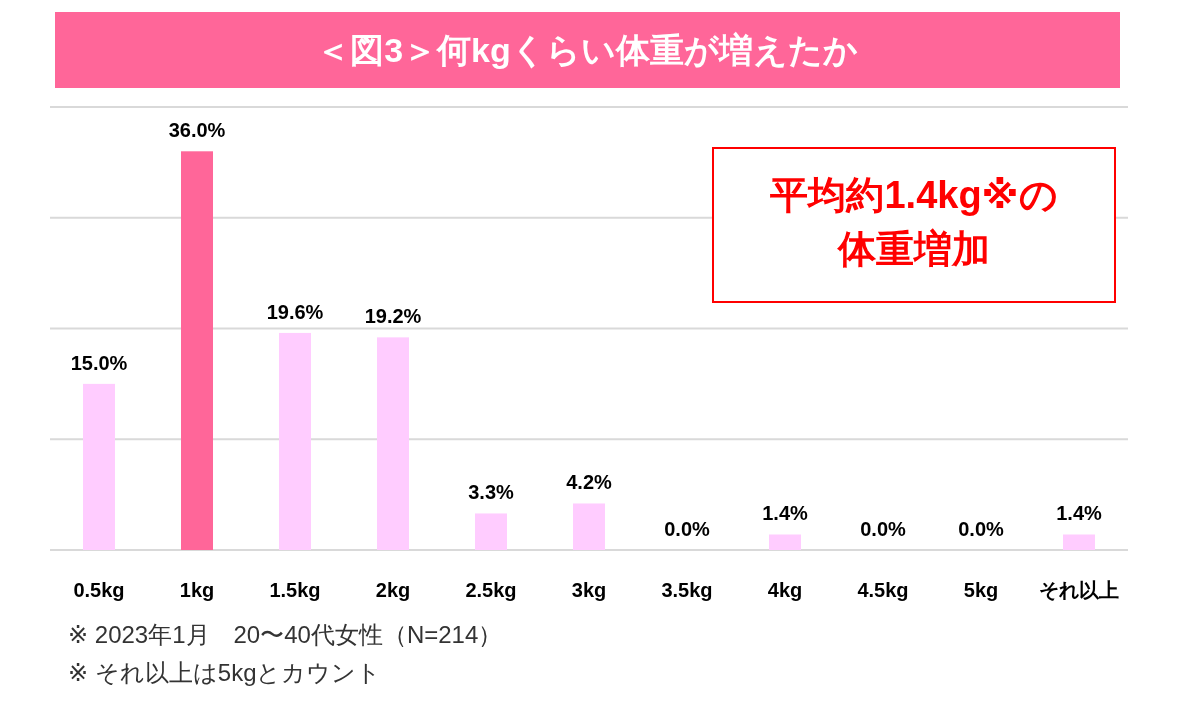 The image size is (1180, 712). Describe the element at coordinates (295, 590) in the screenshot. I see `x-tick-label: 1.5kg` at that location.